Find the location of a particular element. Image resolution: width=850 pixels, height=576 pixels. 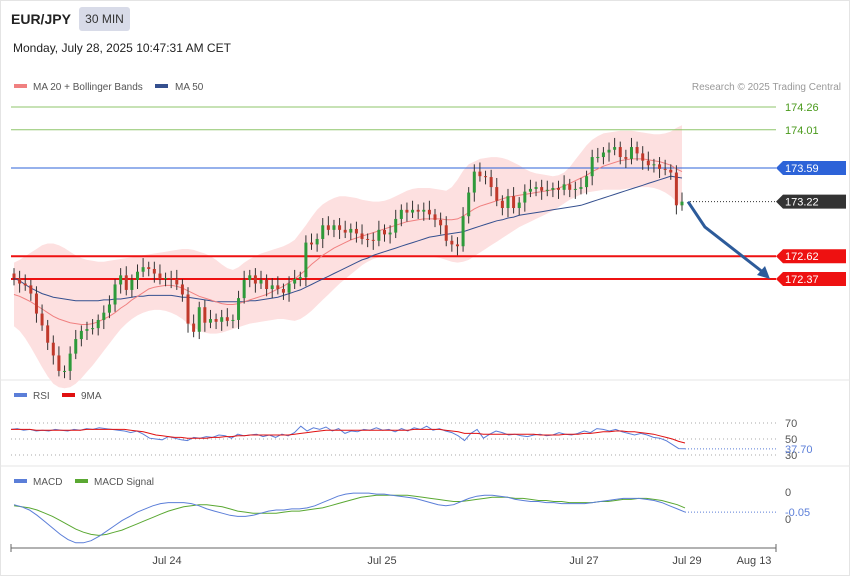

ma20-legend-swatch is located at coordinates (20, 86).